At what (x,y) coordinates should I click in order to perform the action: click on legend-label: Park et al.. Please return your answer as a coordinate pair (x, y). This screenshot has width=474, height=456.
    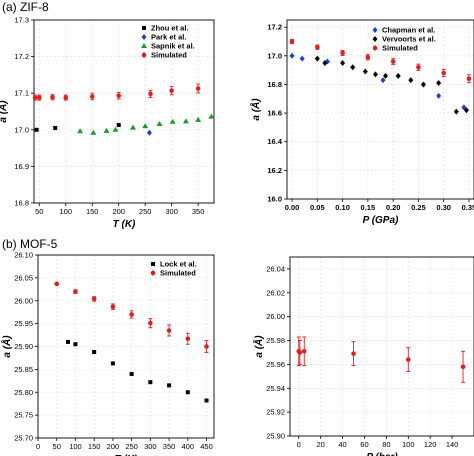
    Looking at the image, I should click on (168, 37).